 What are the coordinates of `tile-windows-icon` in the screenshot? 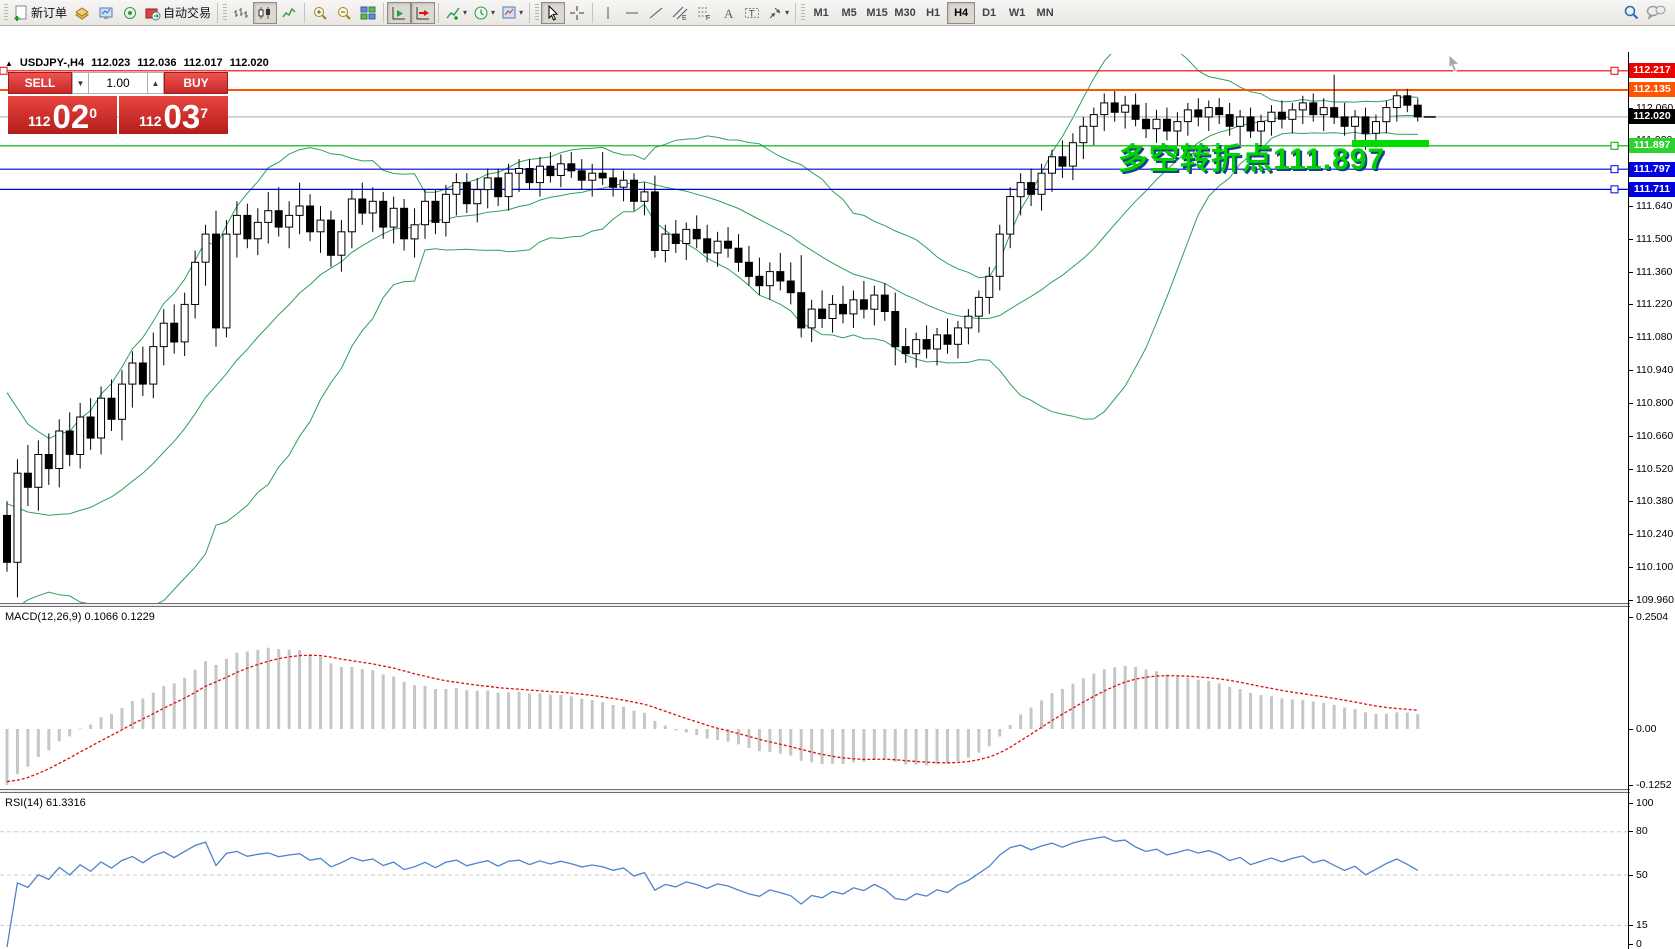 It's located at (368, 12).